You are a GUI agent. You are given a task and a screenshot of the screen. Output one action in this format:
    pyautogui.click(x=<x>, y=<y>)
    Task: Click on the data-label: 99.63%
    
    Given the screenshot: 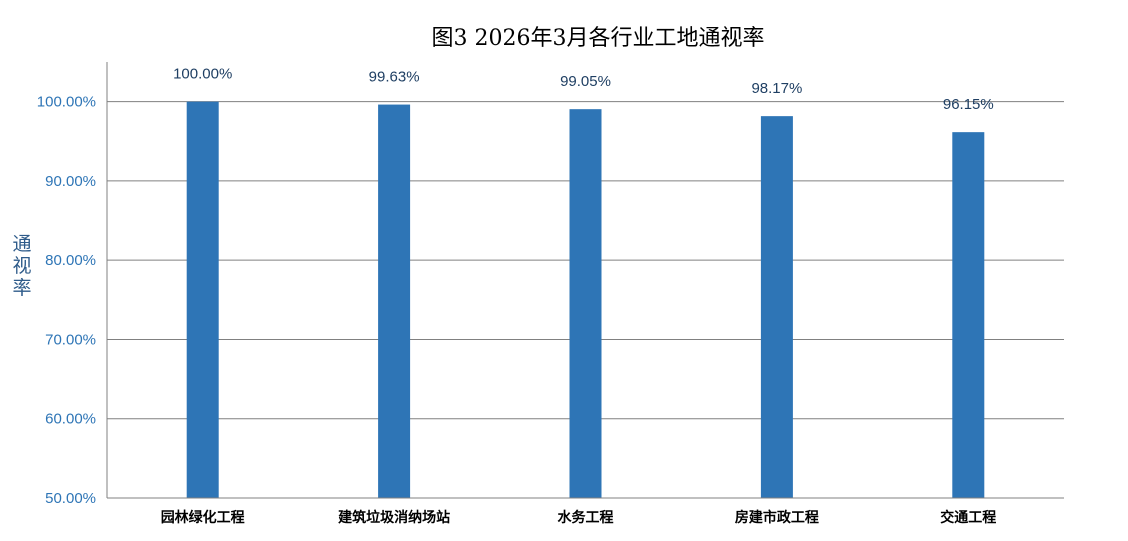 What is the action you would take?
    pyautogui.click(x=394, y=77)
    